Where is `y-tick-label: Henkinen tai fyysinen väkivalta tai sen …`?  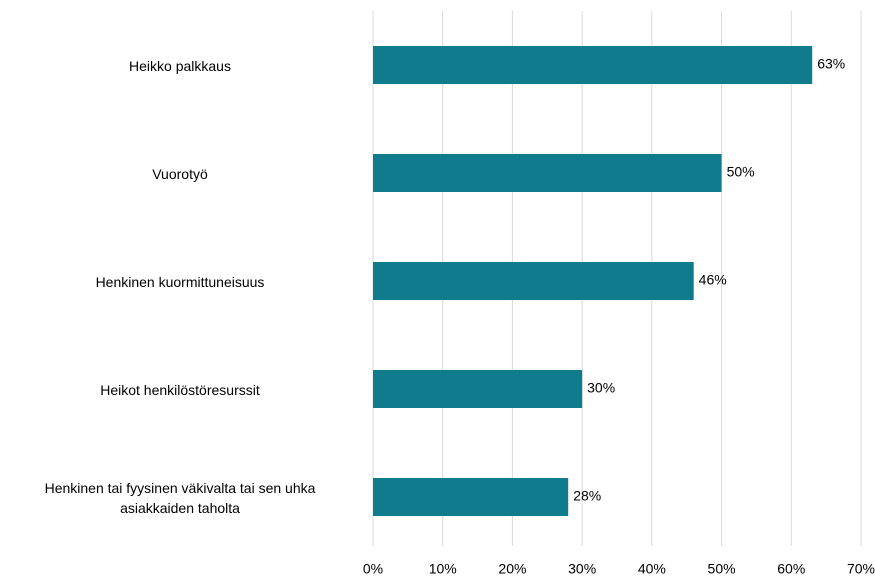
y-tick-label: Henkinen tai fyysinen väkivalta tai sen … is located at coordinates (180, 498).